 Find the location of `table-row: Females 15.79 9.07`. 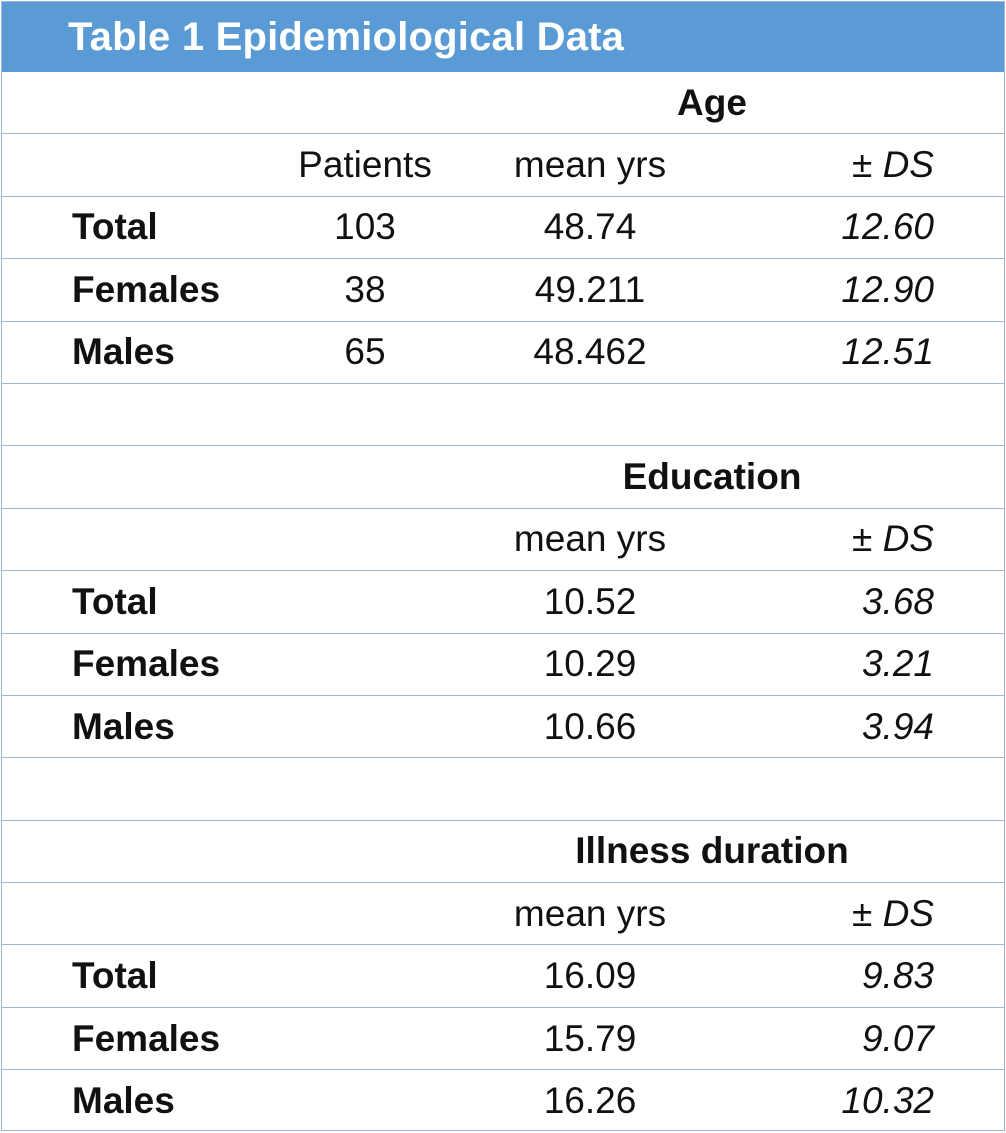

table-row: Females 15.79 9.07 is located at coordinates (503, 1039).